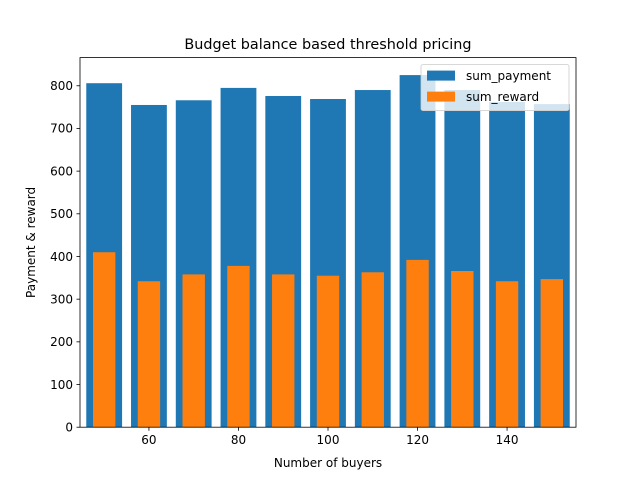 This screenshot has width=640, height=480. What do you see at coordinates (417, 440) in the screenshot?
I see `x-tick-label: 120` at bounding box center [417, 440].